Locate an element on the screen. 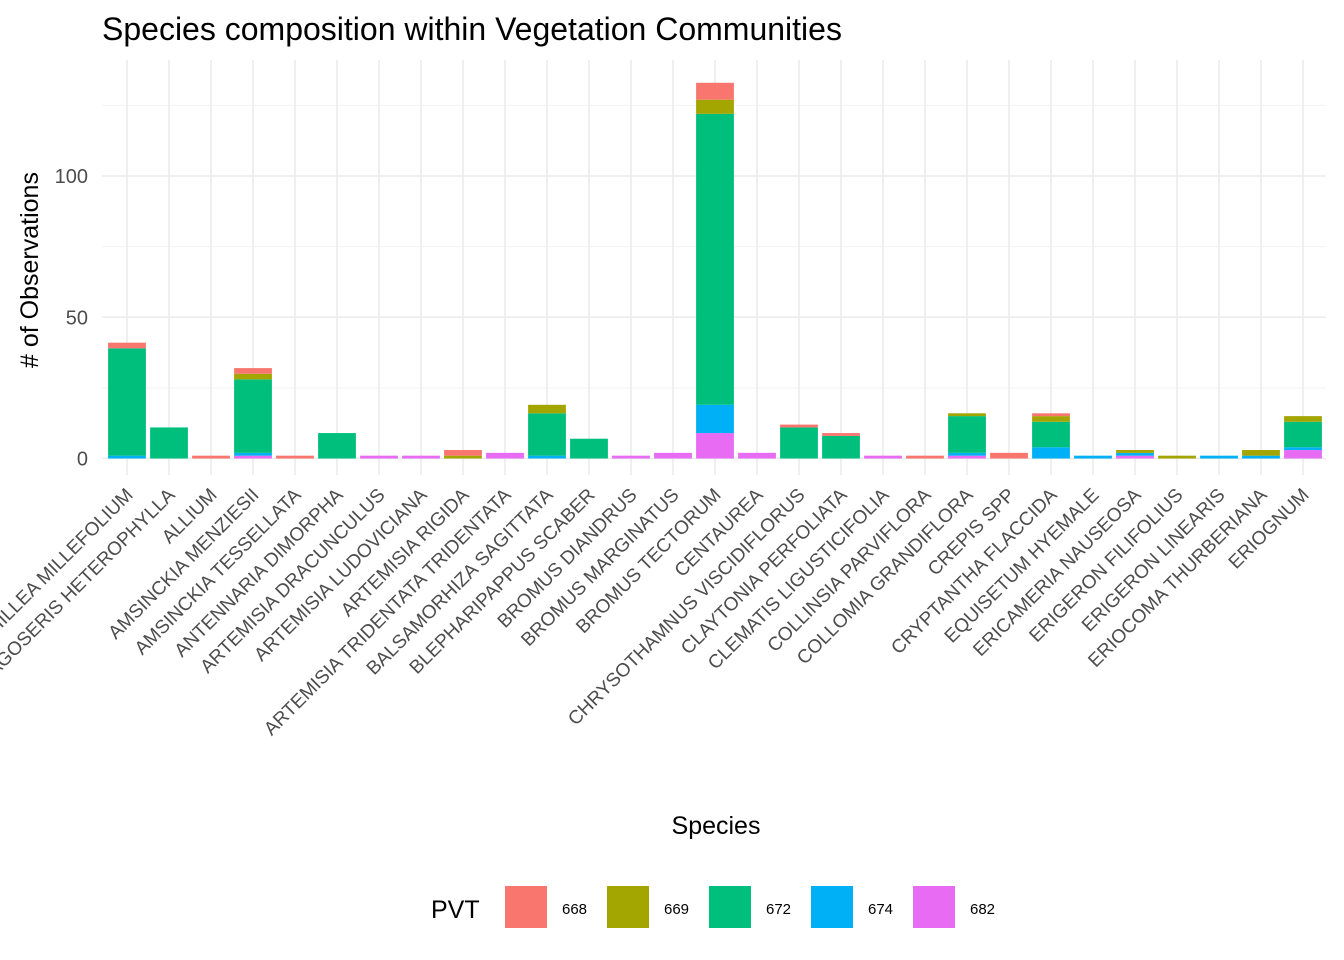 The height and width of the screenshot is (960, 1344). legend-label: 682 is located at coordinates (982, 909).